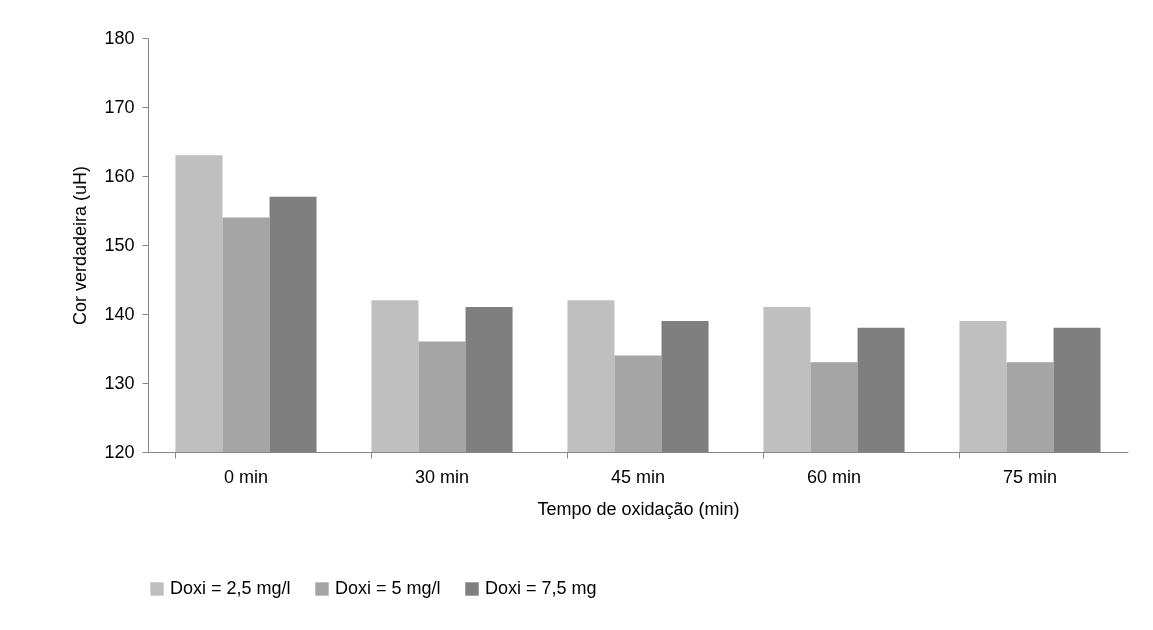 The height and width of the screenshot is (630, 1153). I want to click on y-tick-label: 140, so click(119, 313).